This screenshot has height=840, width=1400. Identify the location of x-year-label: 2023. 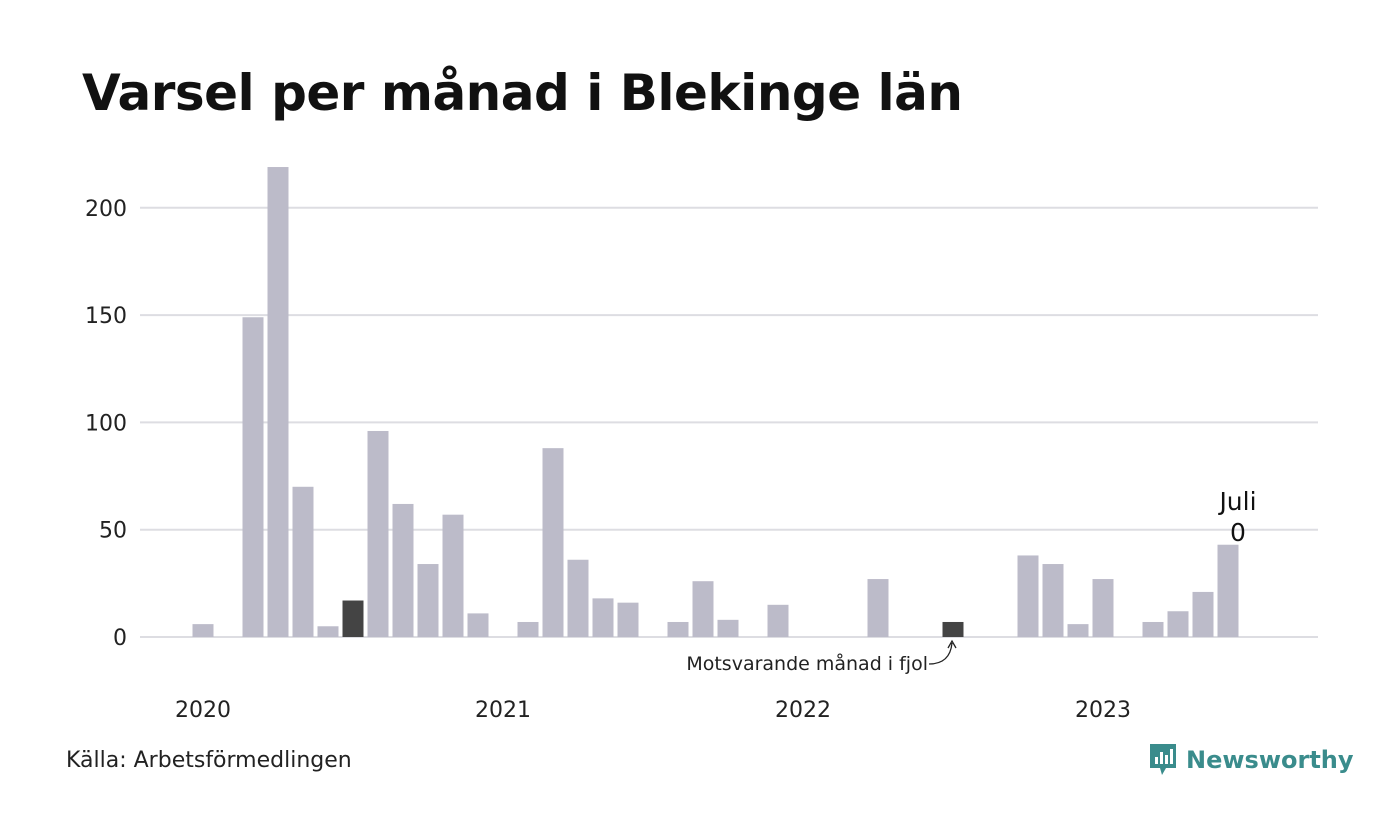
(1103, 710).